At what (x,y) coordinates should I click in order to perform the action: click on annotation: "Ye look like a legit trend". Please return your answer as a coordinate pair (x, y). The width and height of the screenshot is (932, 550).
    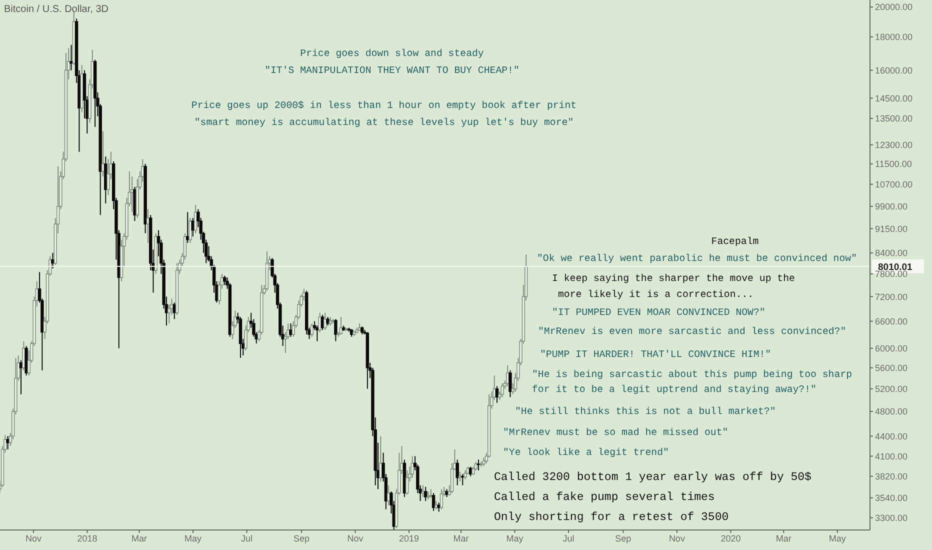
    Looking at the image, I should click on (586, 452).